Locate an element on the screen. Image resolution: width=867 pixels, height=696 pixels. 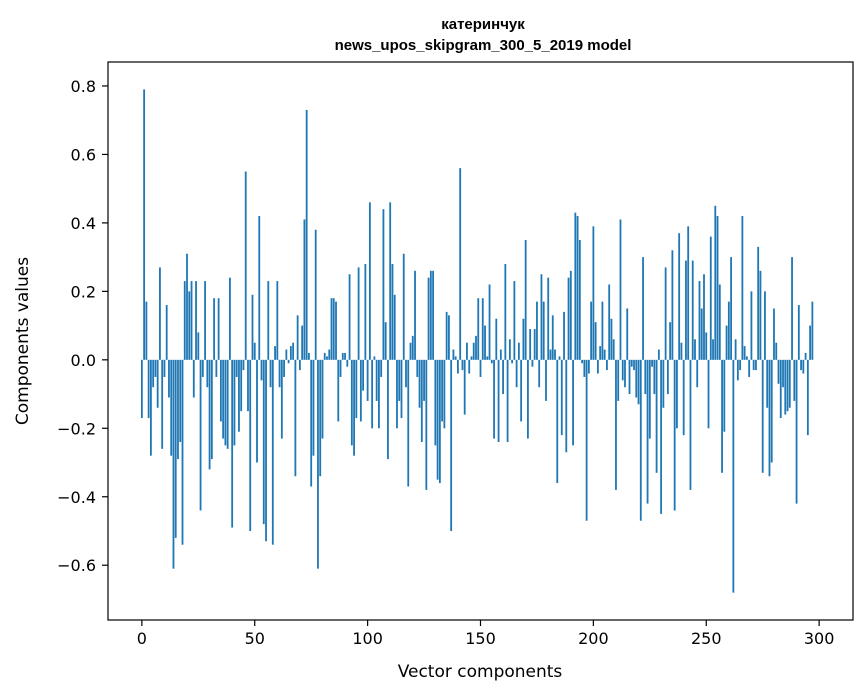
y-tick-label: 0.6 is located at coordinates (83, 154).